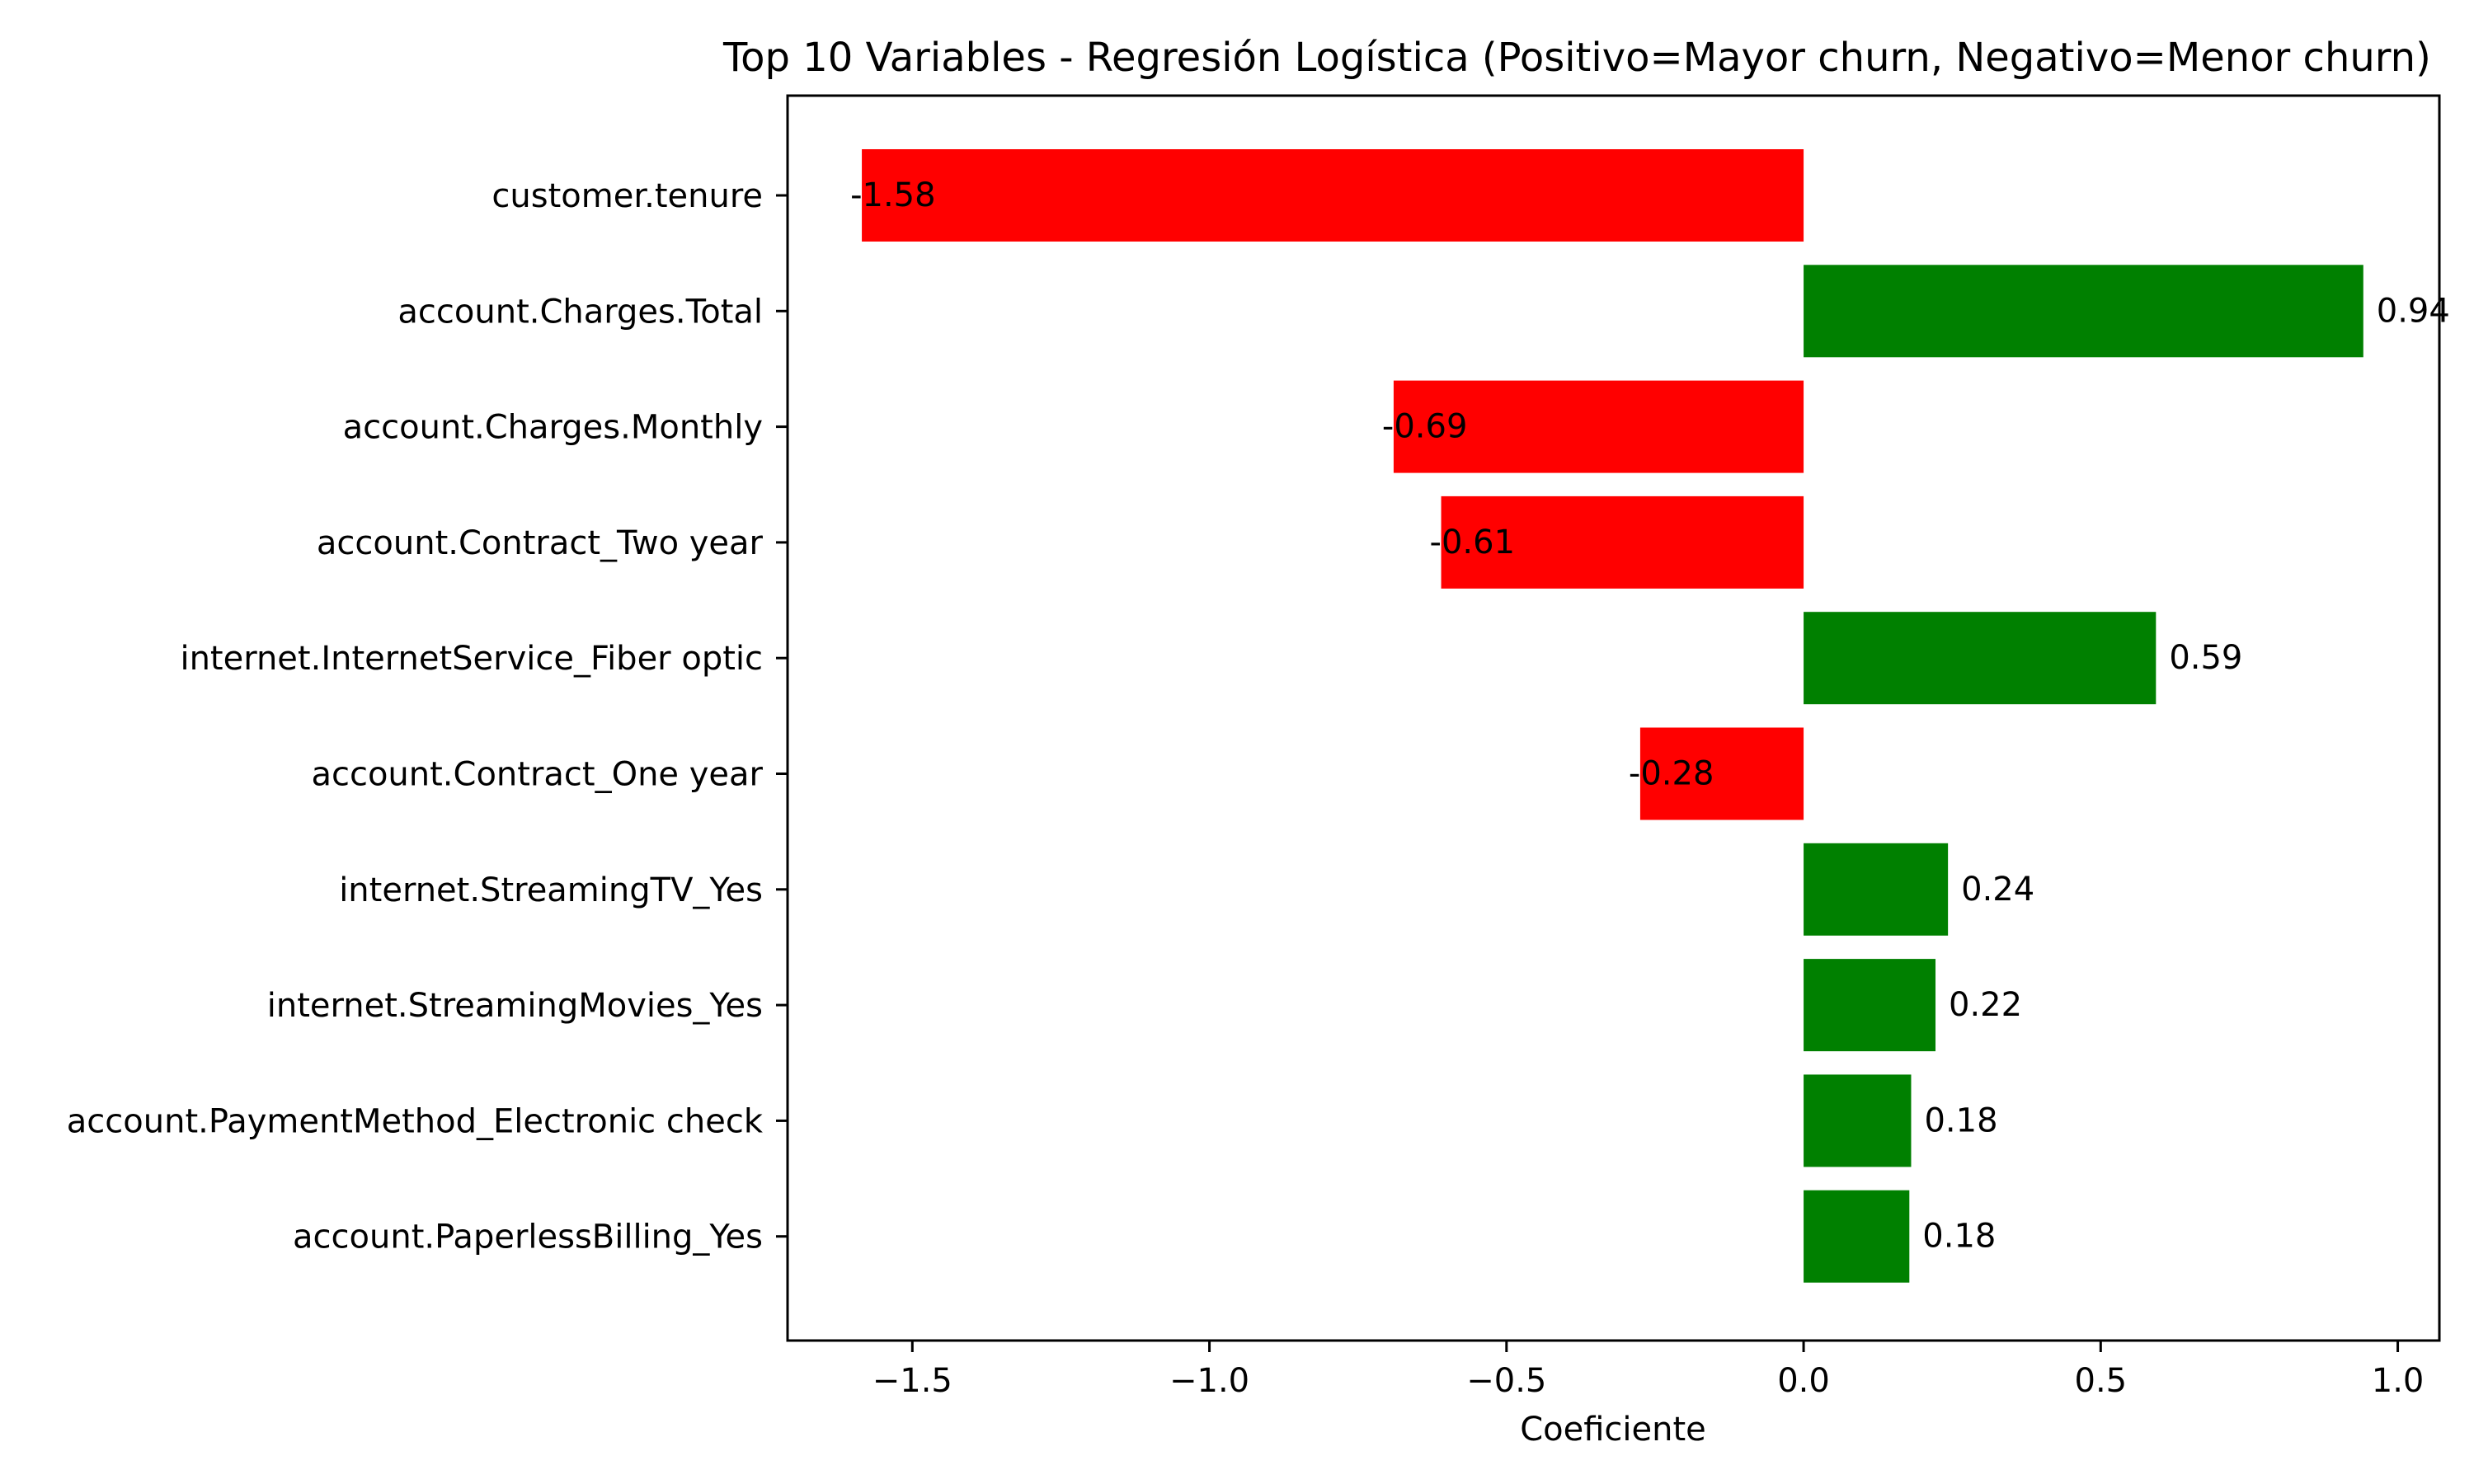  What do you see at coordinates (1613, 1430) in the screenshot?
I see `x-axis-label: Coeficiente` at bounding box center [1613, 1430].